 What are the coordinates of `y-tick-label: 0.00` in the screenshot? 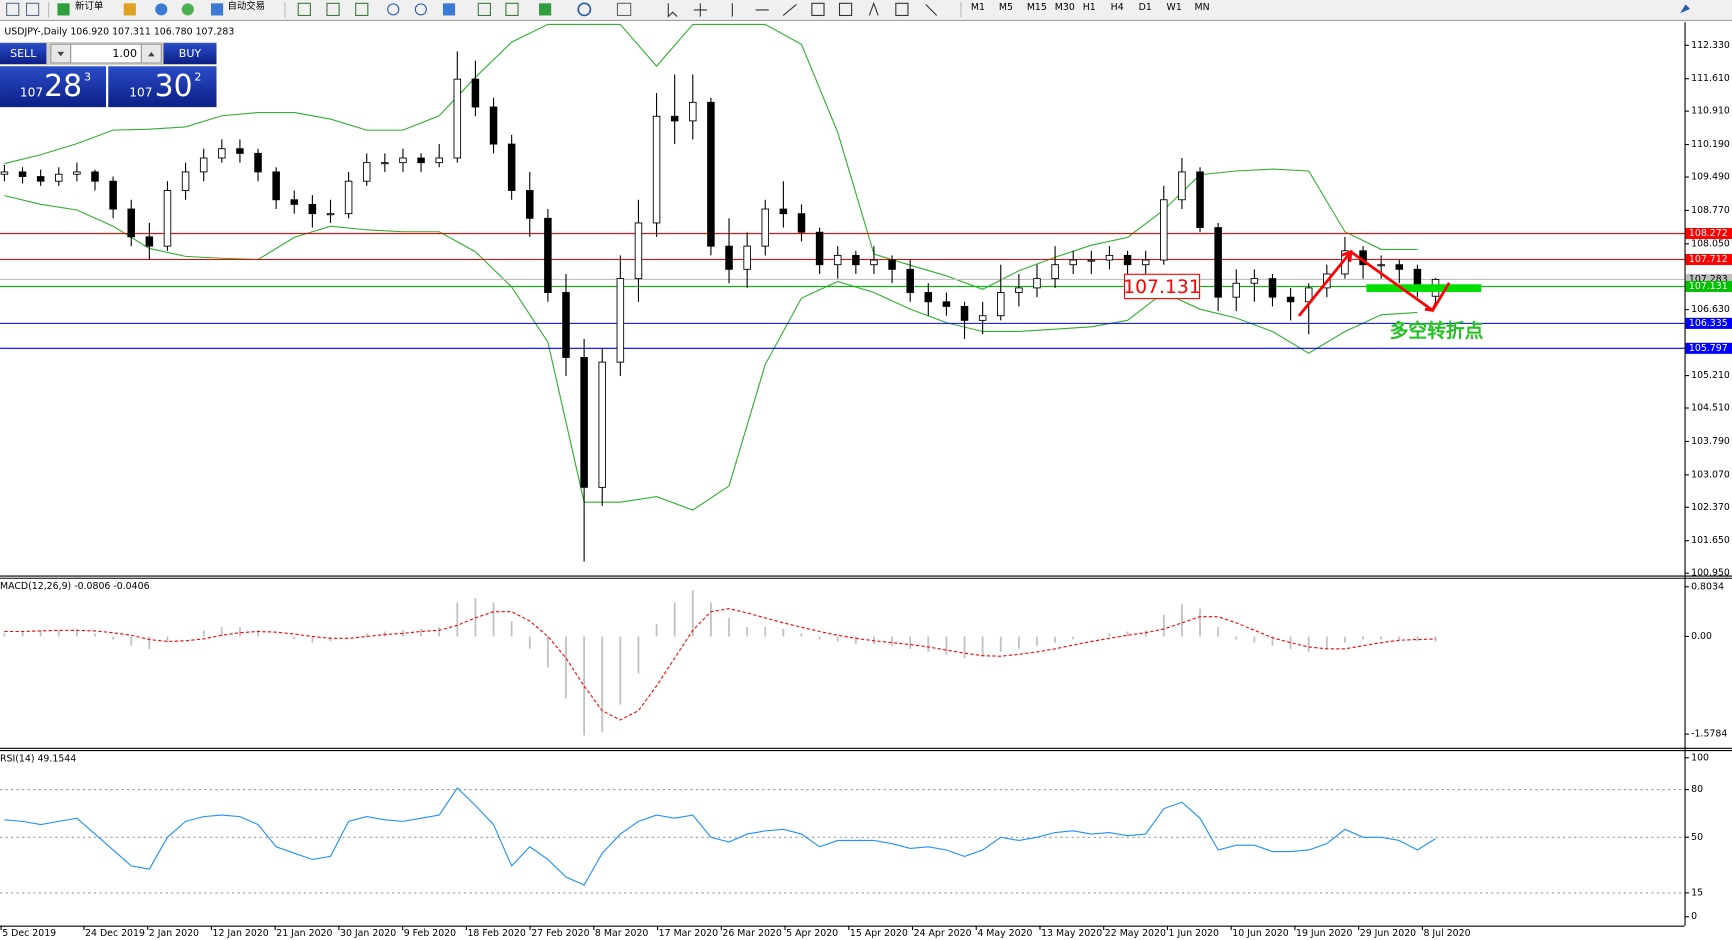 It's located at (1701, 636).